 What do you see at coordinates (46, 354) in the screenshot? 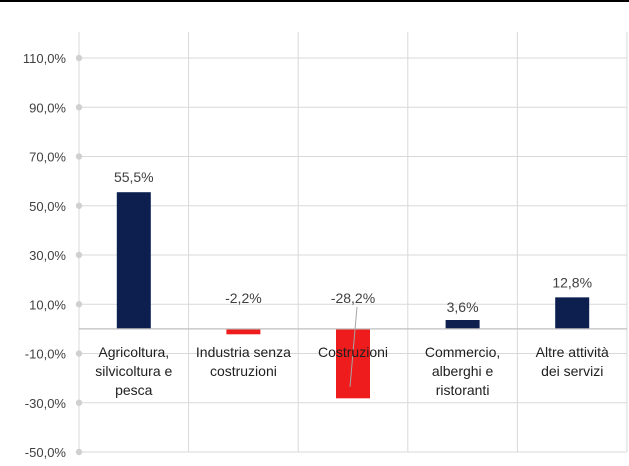
I see `y-tick-label: -10,0%` at bounding box center [46, 354].